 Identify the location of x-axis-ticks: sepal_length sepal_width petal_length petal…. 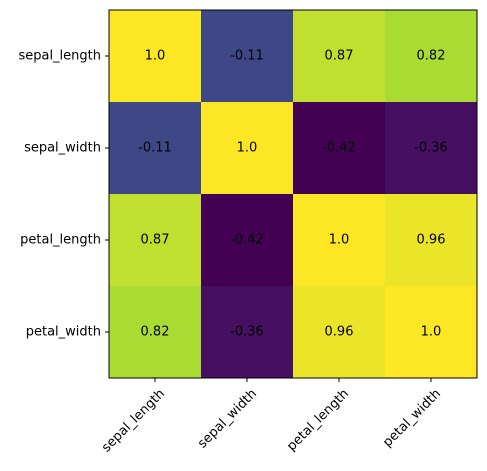
(271, 416).